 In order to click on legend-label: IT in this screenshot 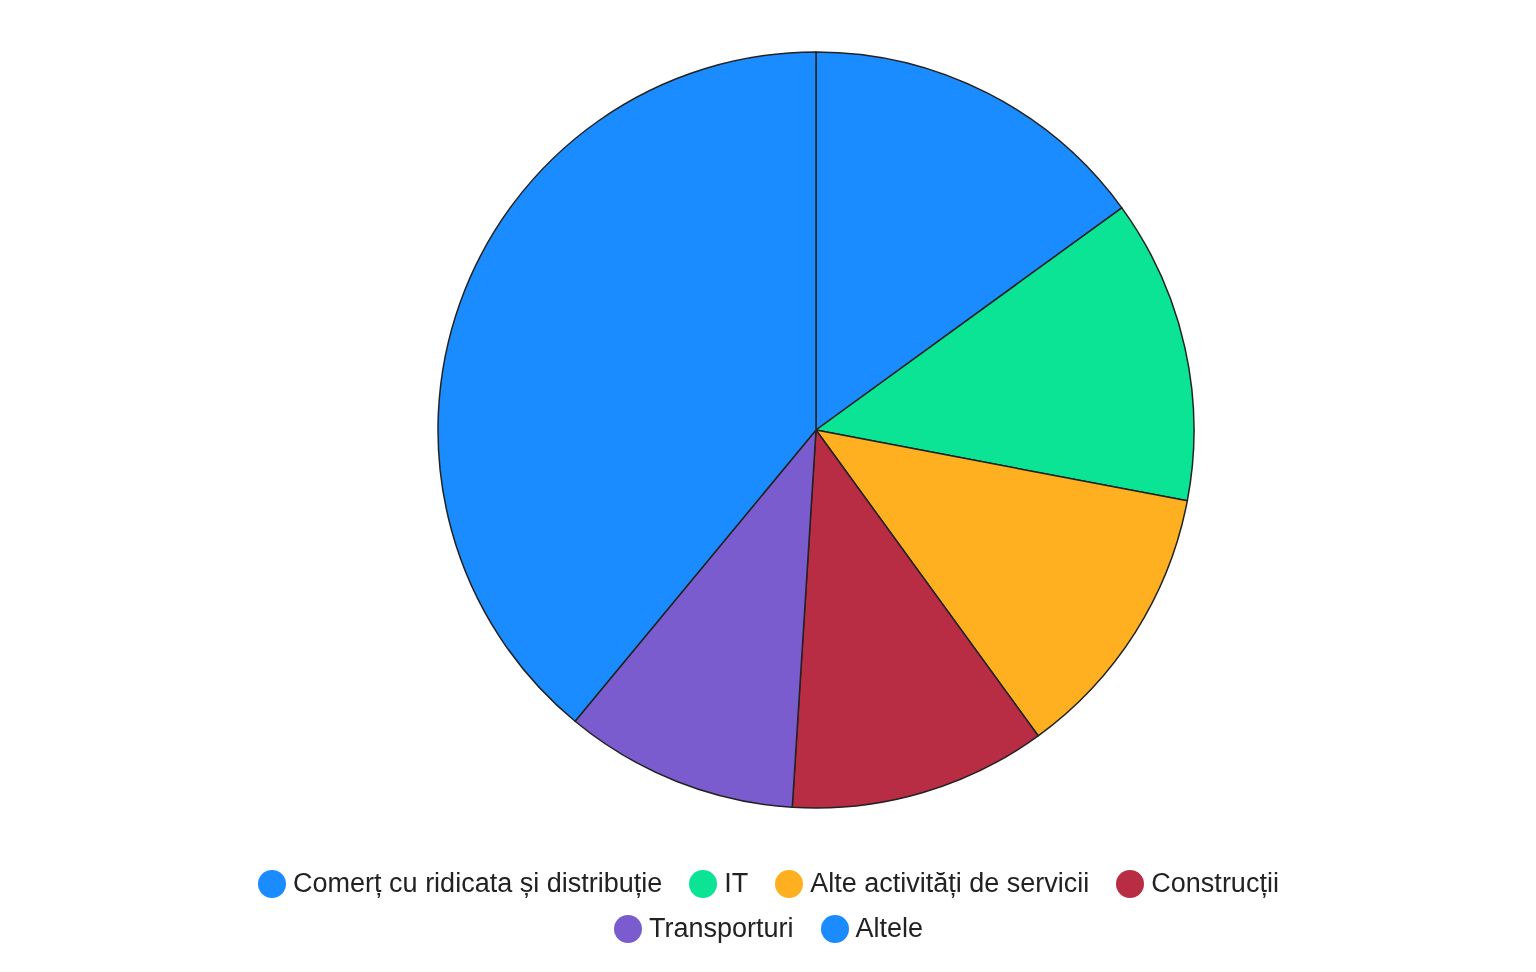, I will do `click(736, 883)`.